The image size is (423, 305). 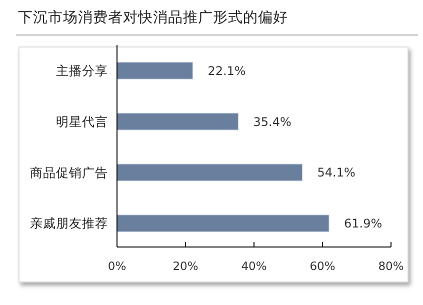 I want to click on x-tick-label: 80%, so click(x=391, y=266).